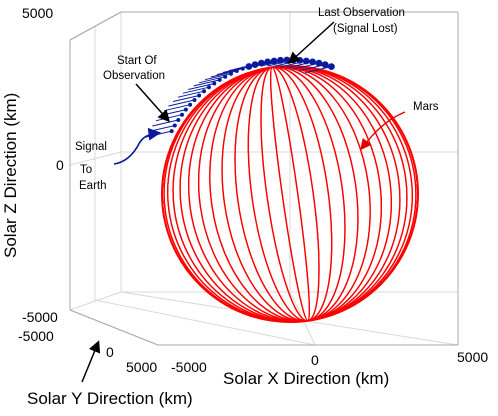  I want to click on last-observation-label: Last Observation, so click(361, 13).